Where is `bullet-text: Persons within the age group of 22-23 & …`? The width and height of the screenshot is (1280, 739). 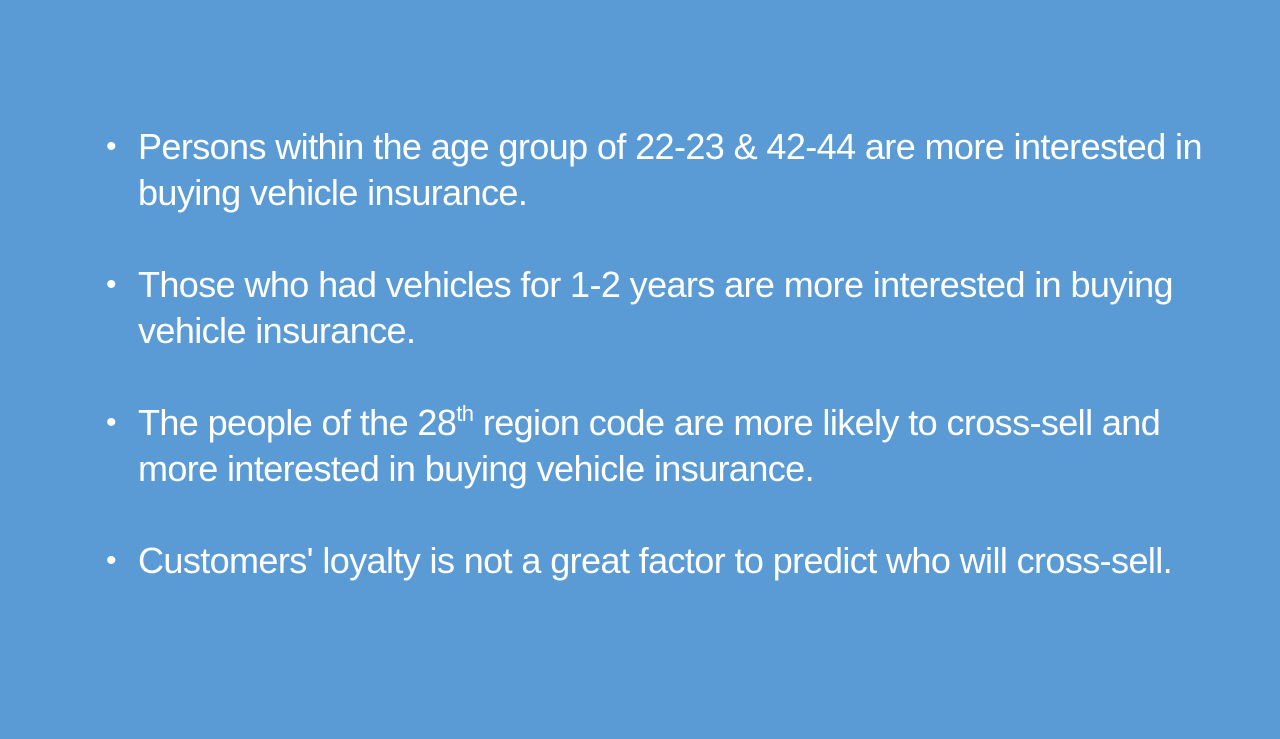 bullet-text: Persons within the age group of 22-23 & … is located at coordinates (670, 169).